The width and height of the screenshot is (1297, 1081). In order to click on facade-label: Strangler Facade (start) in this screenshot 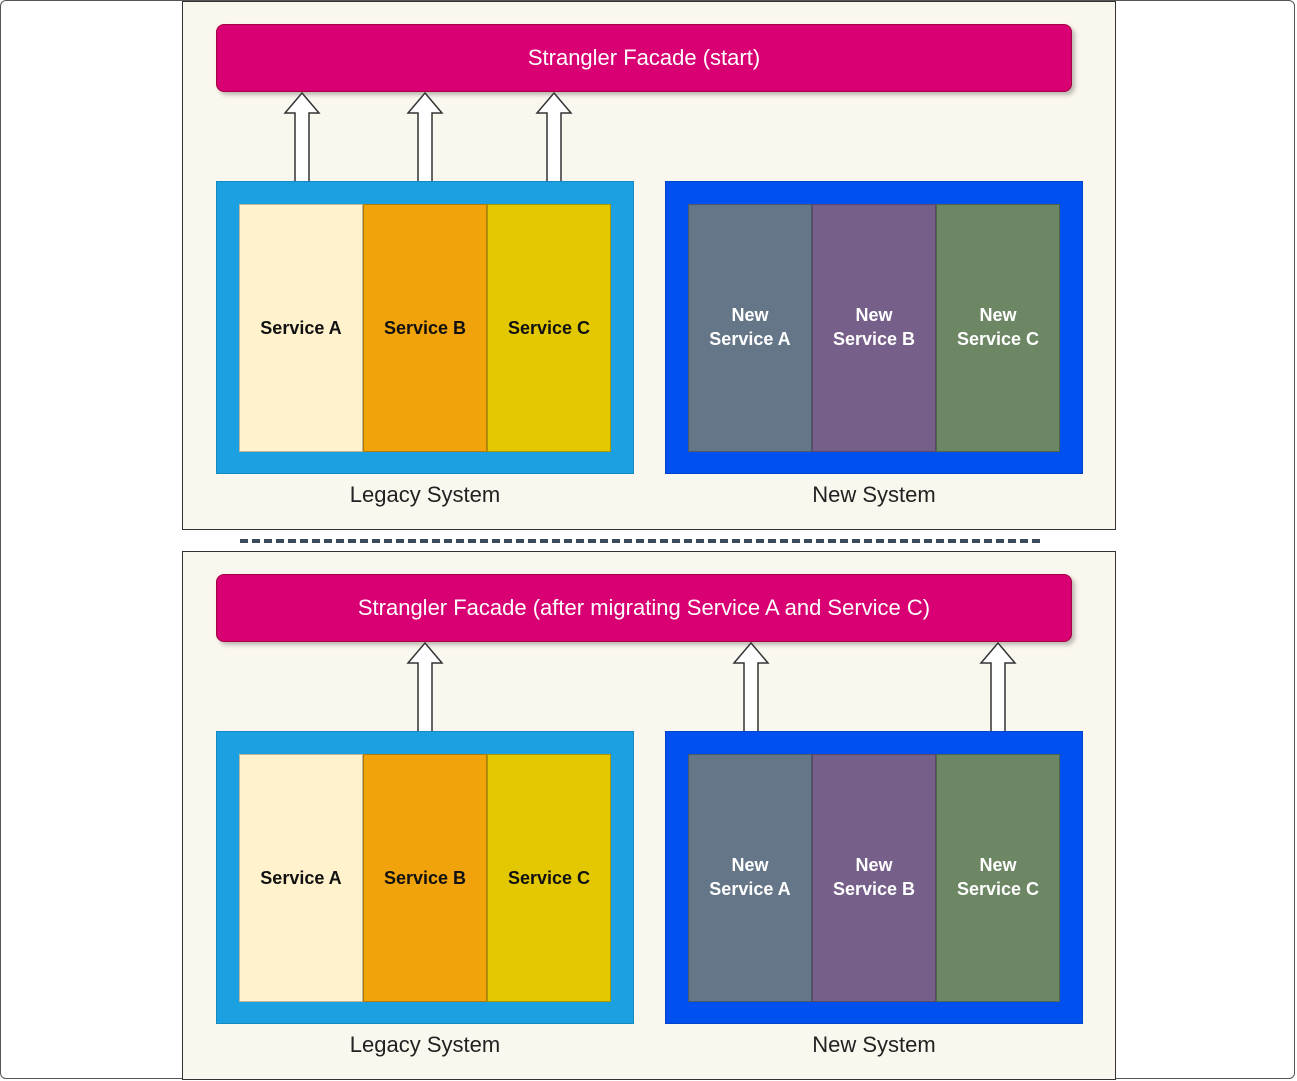, I will do `click(644, 57)`.